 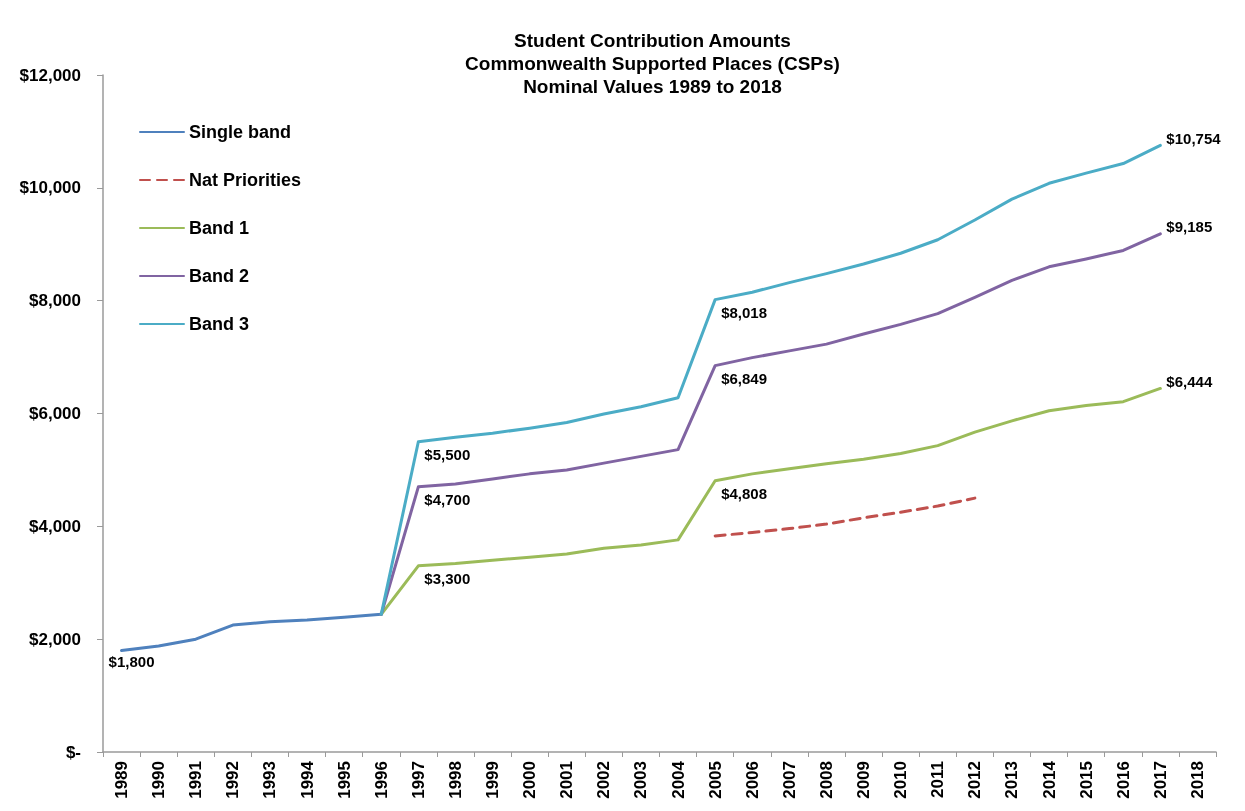 I want to click on data-label: $6,849, so click(x=744, y=379).